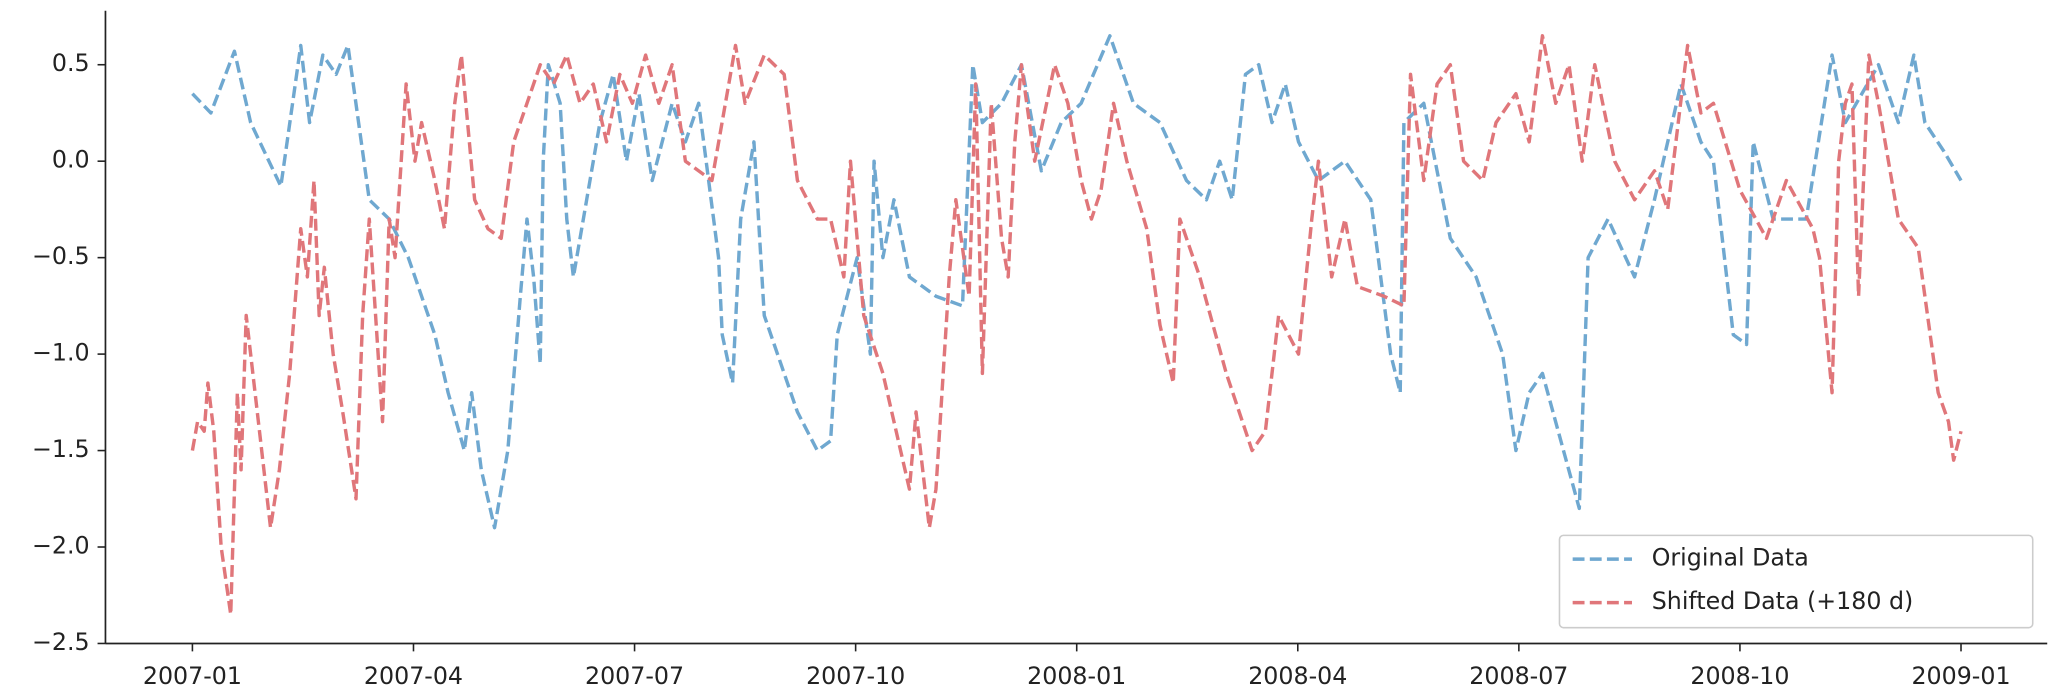  I want to click on x-tick-label: 2007-04, so click(413, 676).